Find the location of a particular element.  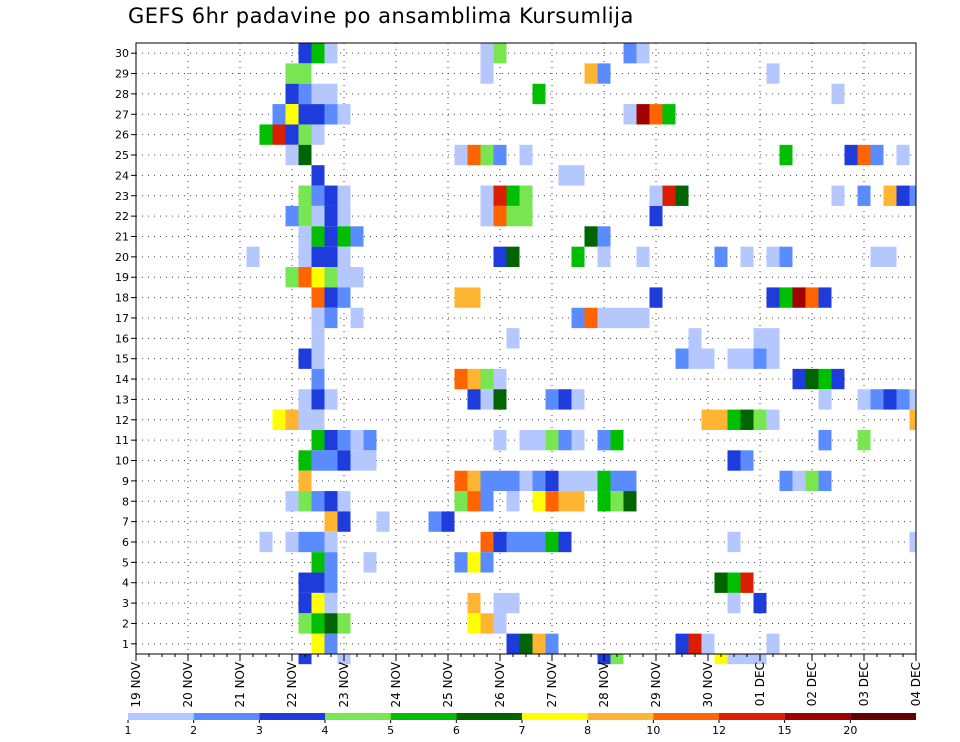

x-tick-label: 27 NOV is located at coordinates (552, 684).